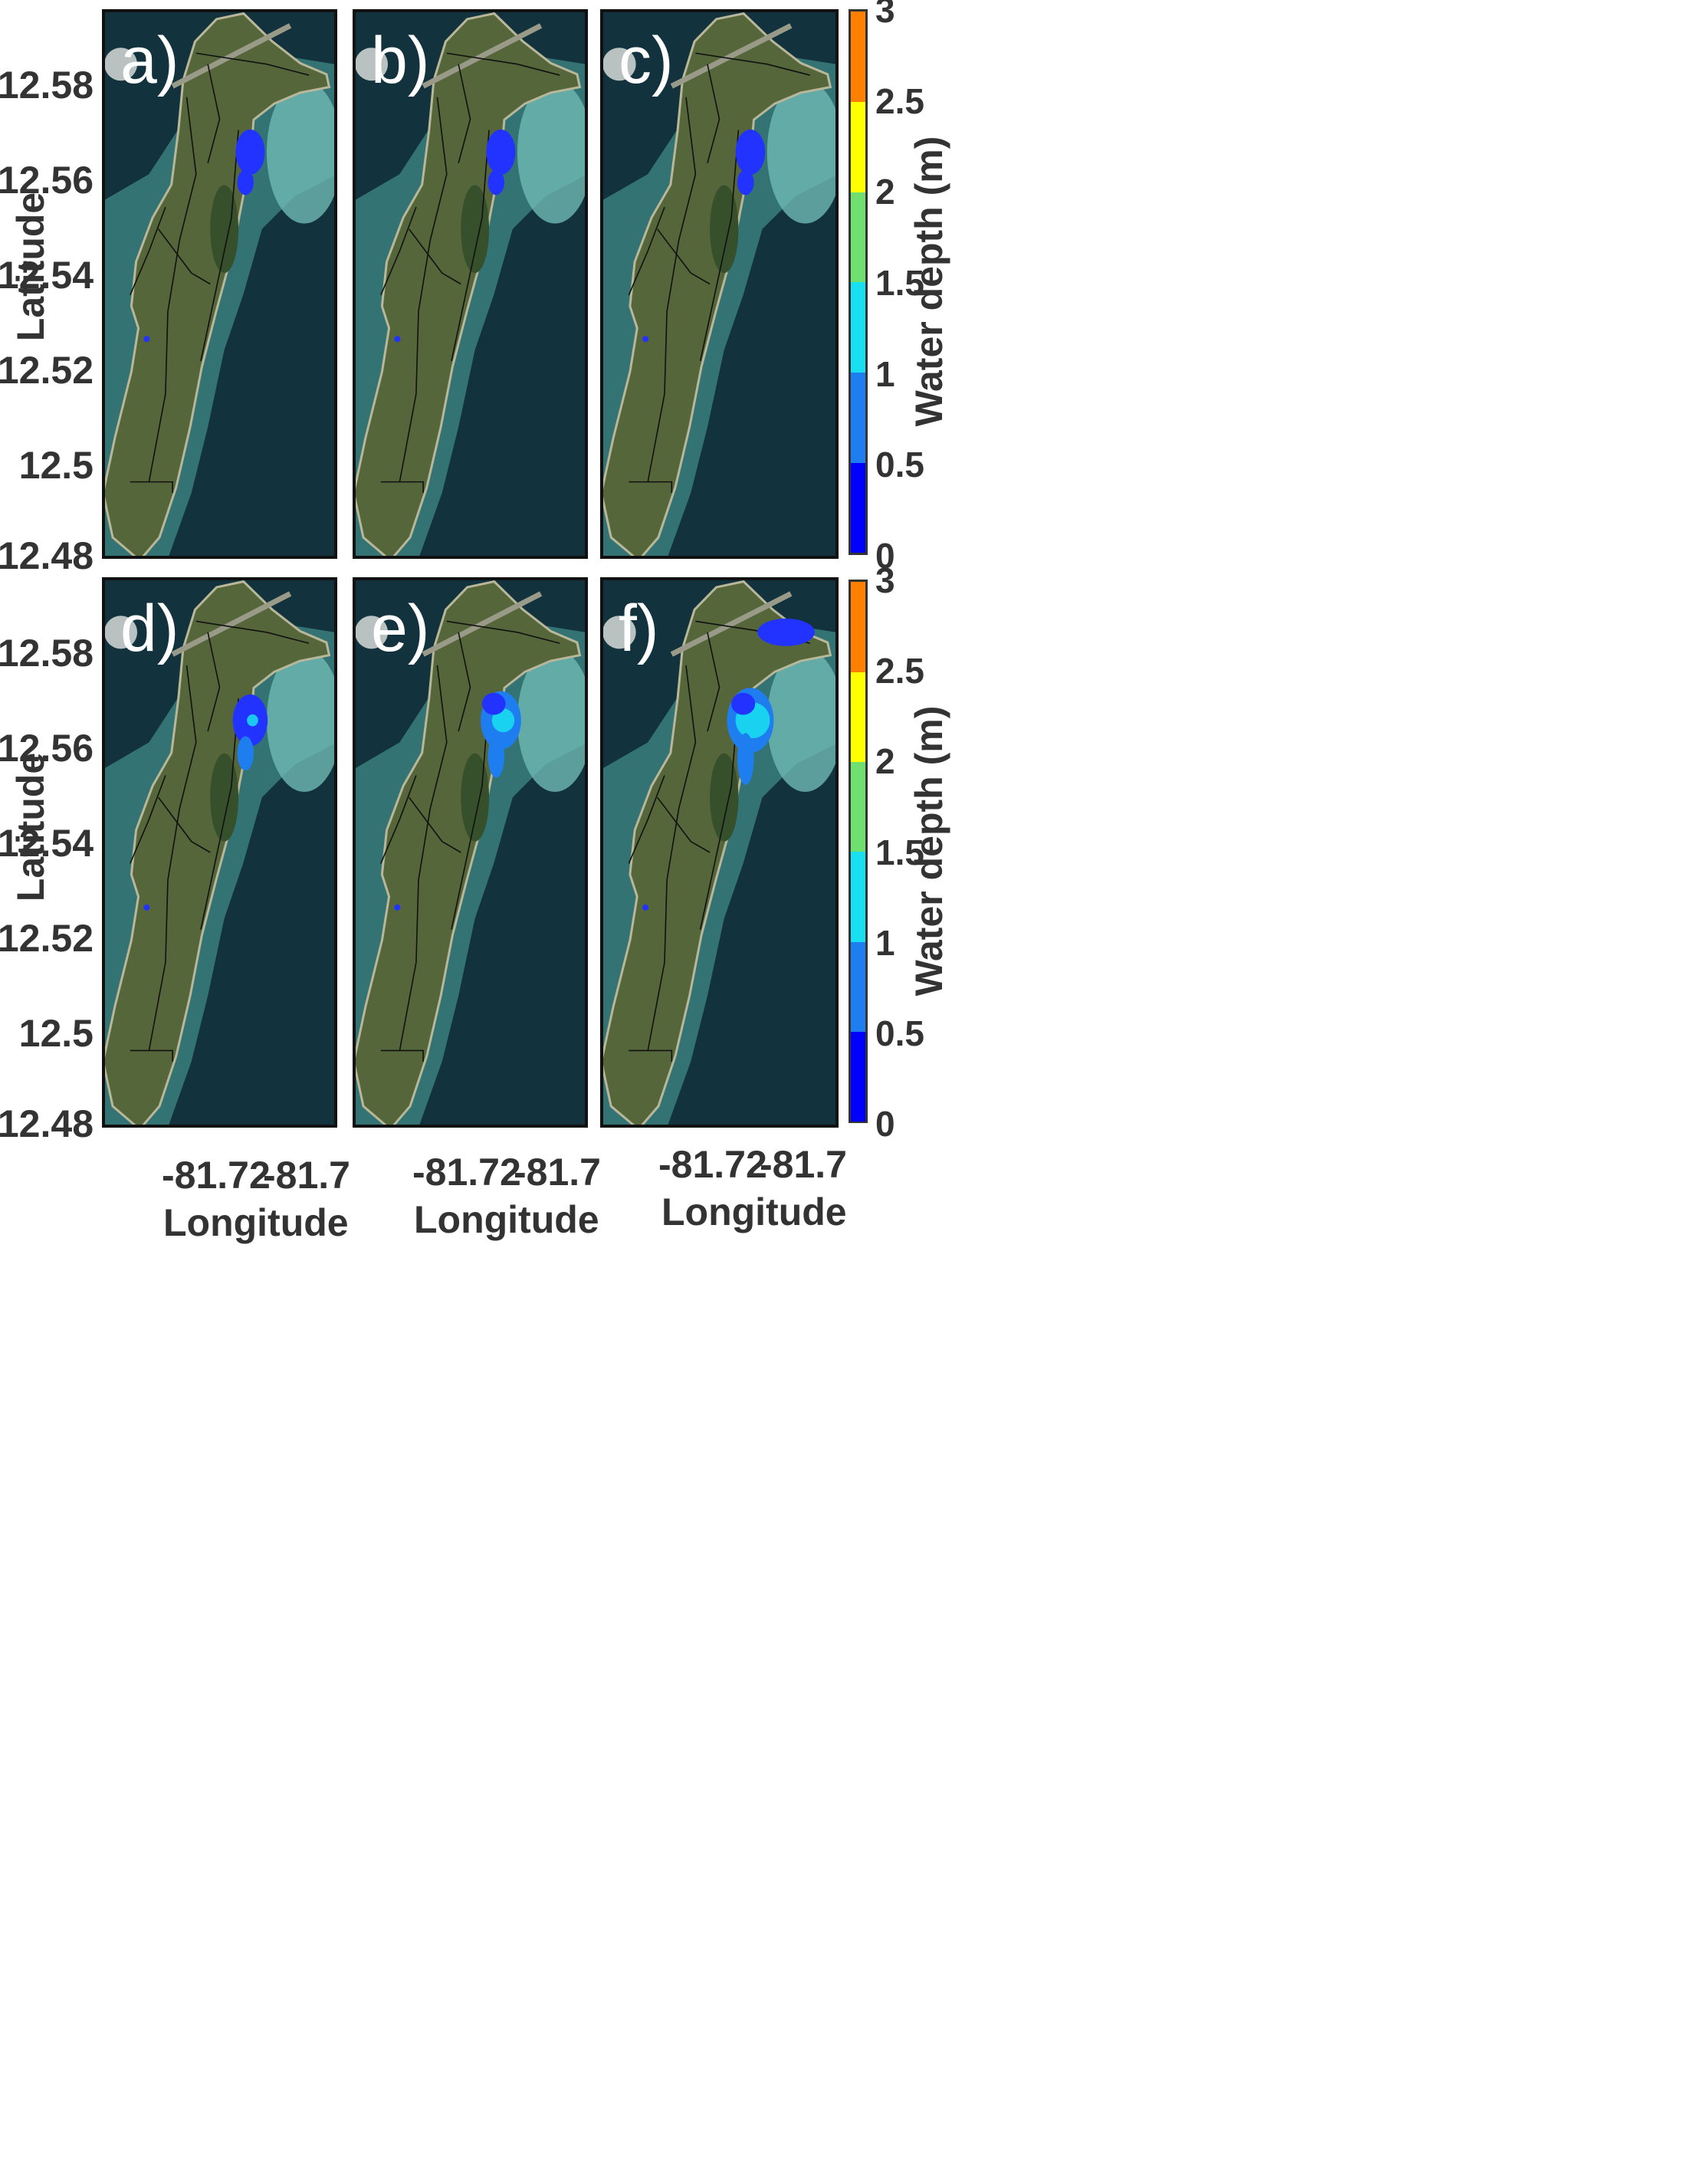 Image resolution: width=1707 pixels, height=2184 pixels. What do you see at coordinates (252, 720) in the screenshot?
I see `flood-area-deep` at bounding box center [252, 720].